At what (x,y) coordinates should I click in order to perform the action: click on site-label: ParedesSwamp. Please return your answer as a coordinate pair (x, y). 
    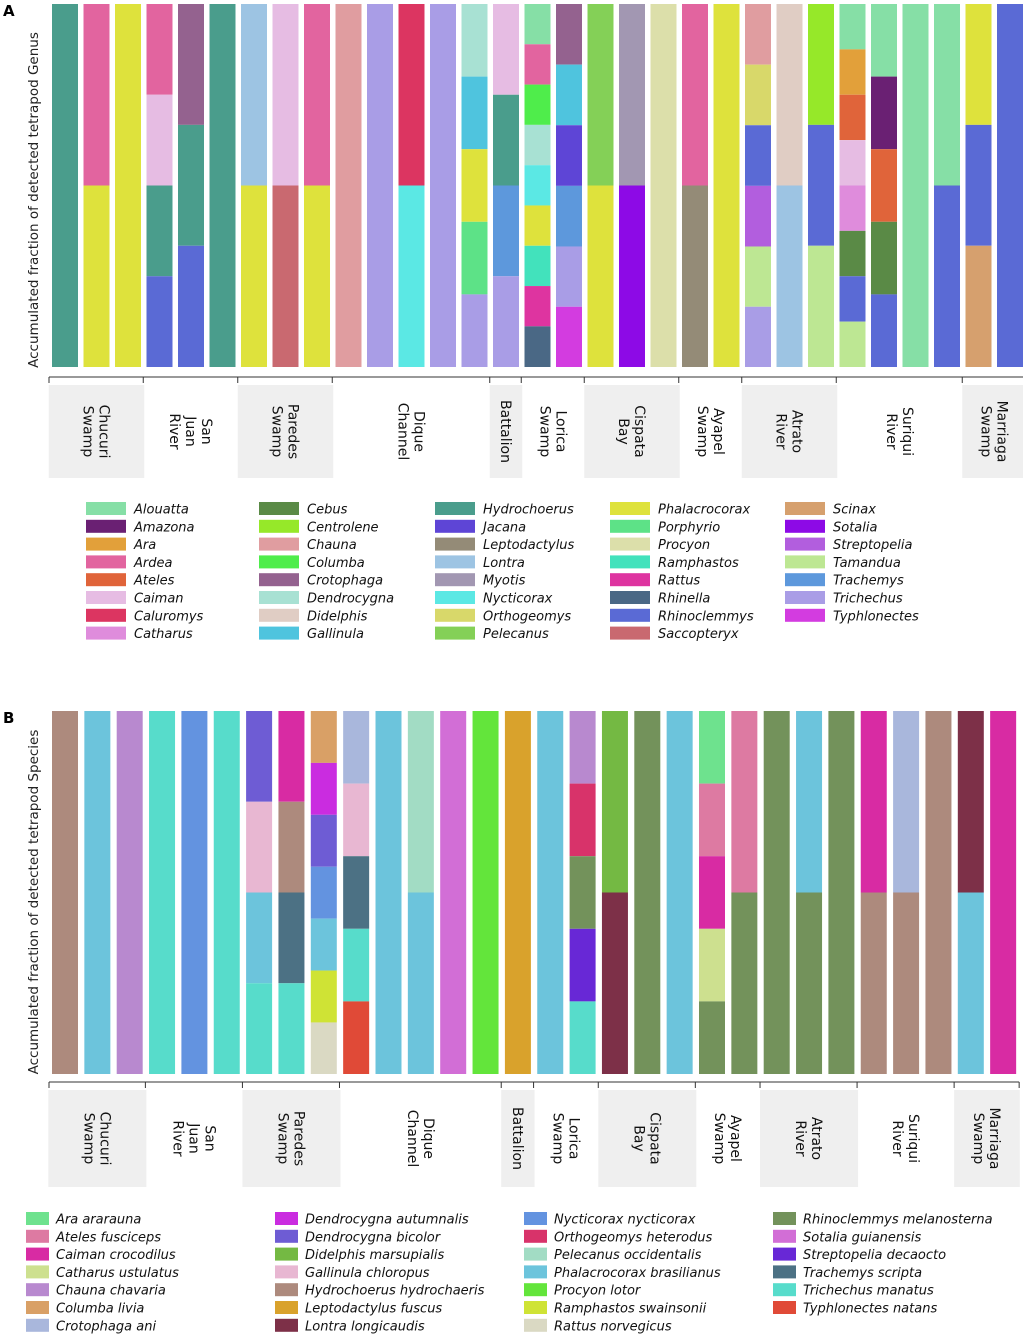
    Looking at the image, I should click on (285, 431).